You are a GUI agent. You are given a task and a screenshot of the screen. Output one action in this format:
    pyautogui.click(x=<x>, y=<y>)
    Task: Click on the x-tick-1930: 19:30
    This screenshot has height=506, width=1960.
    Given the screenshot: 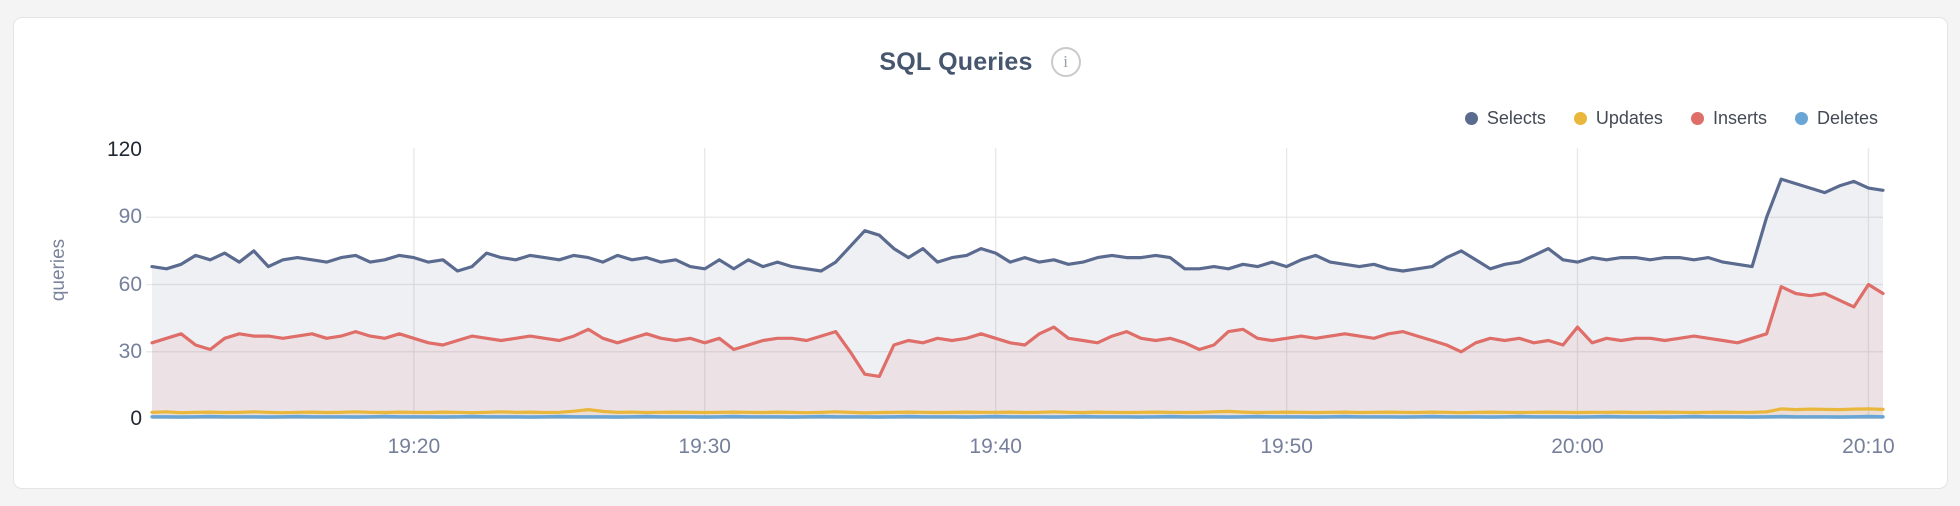 What is the action you would take?
    pyautogui.click(x=704, y=446)
    